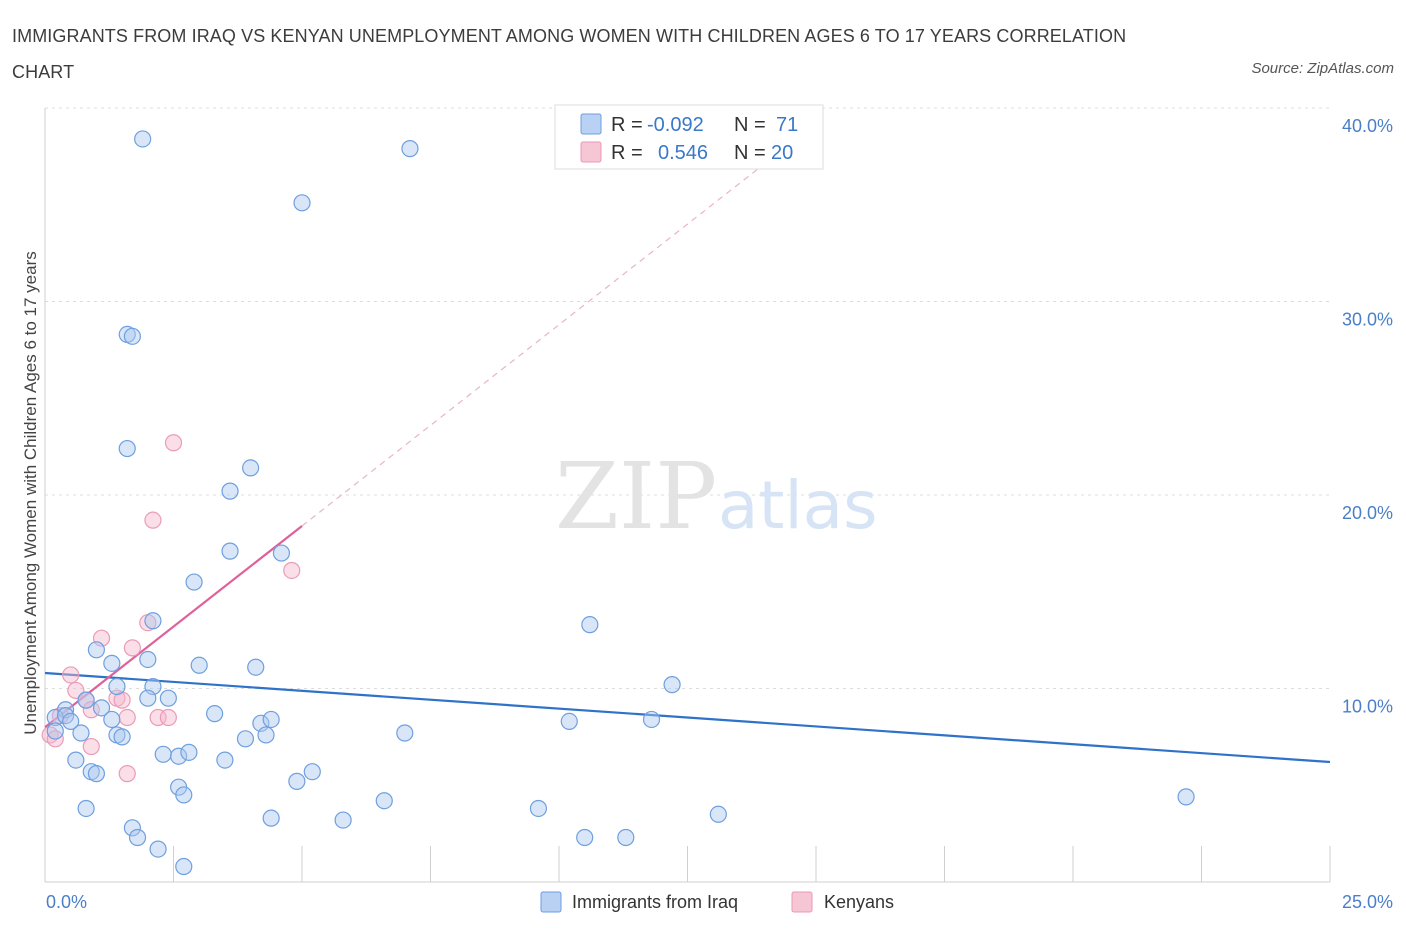  Describe the element at coordinates (66, 902) in the screenshot. I see `x-tick-label: 0.0%` at that location.